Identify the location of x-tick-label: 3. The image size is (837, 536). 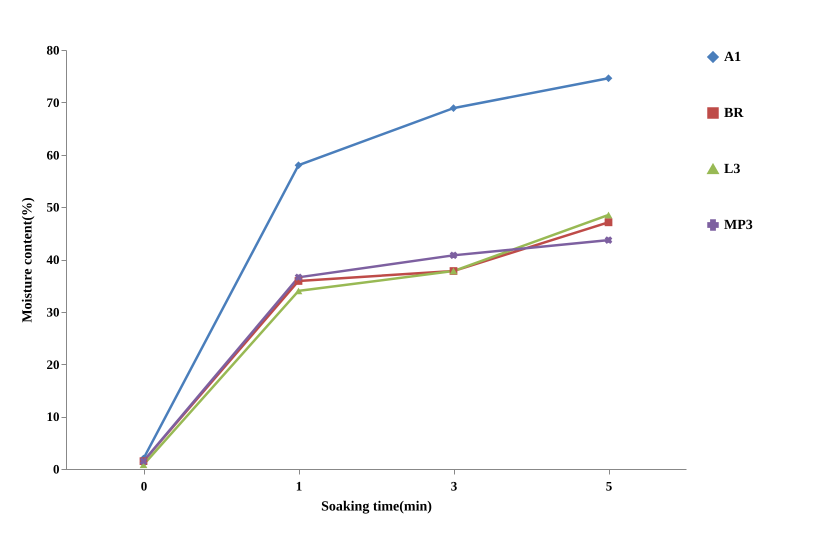
(454, 486).